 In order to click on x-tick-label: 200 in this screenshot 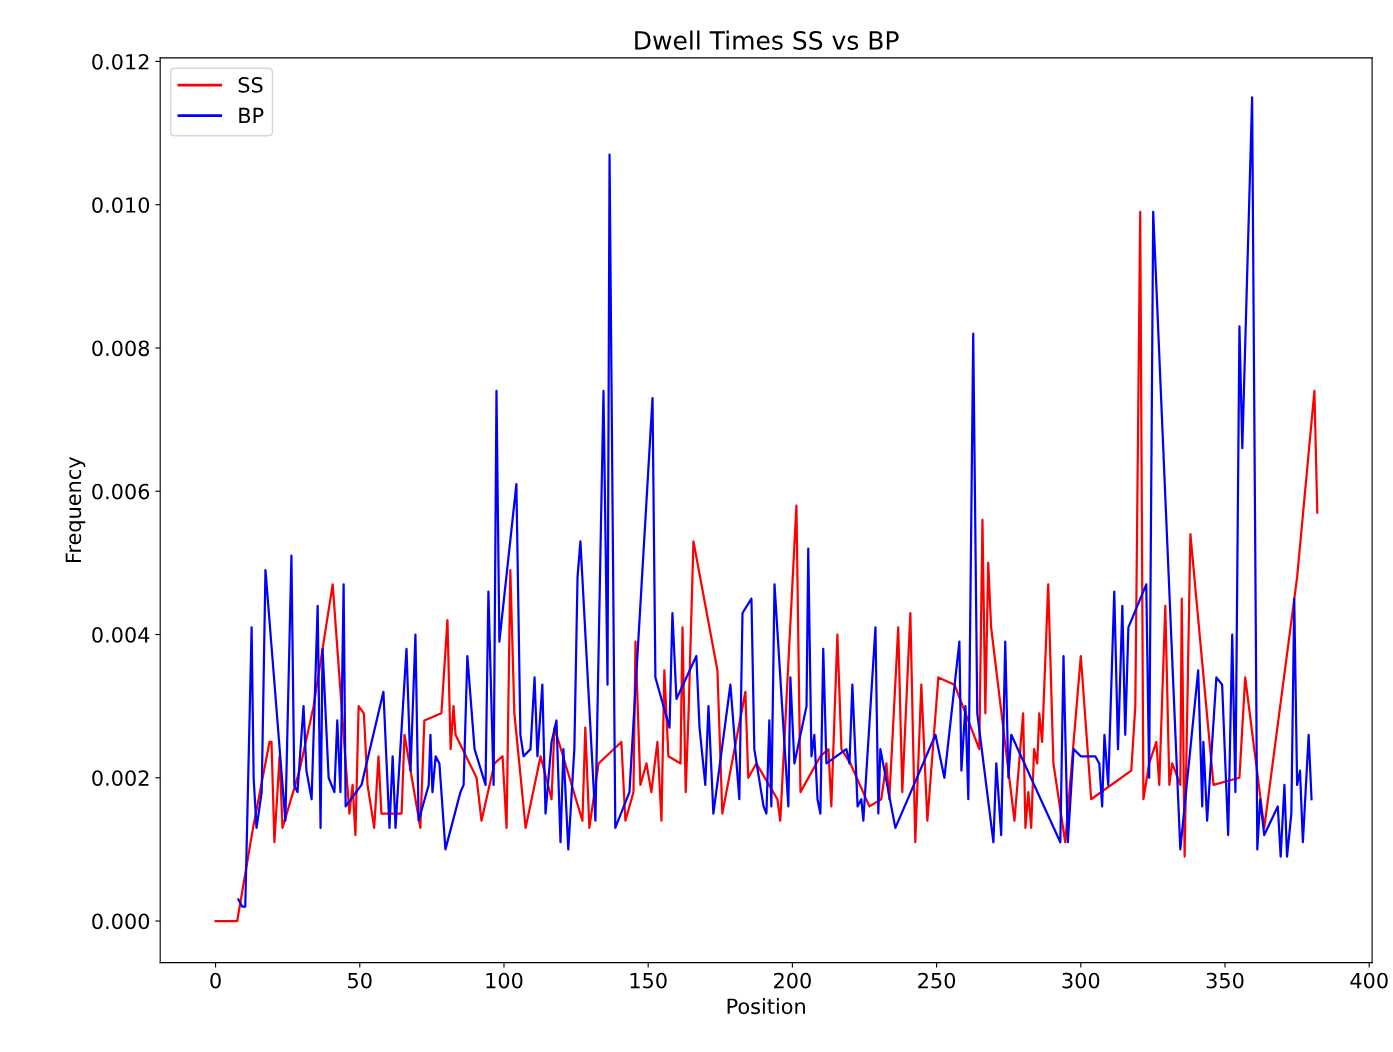, I will do `click(792, 980)`.